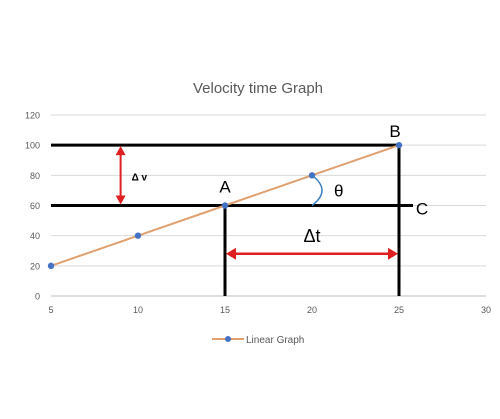 The width and height of the screenshot is (500, 419). I want to click on x-tick-label: 15, so click(225, 310).